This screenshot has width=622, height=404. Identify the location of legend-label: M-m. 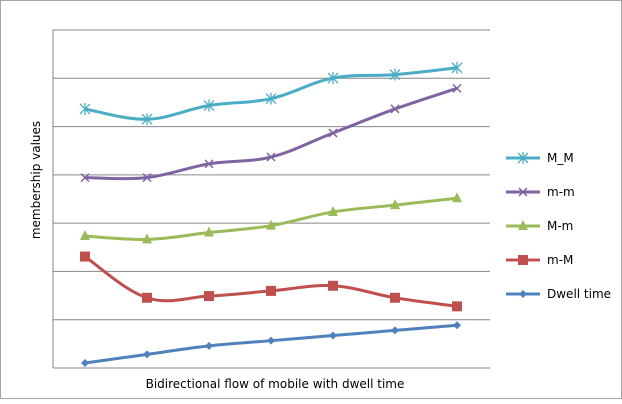
(560, 226).